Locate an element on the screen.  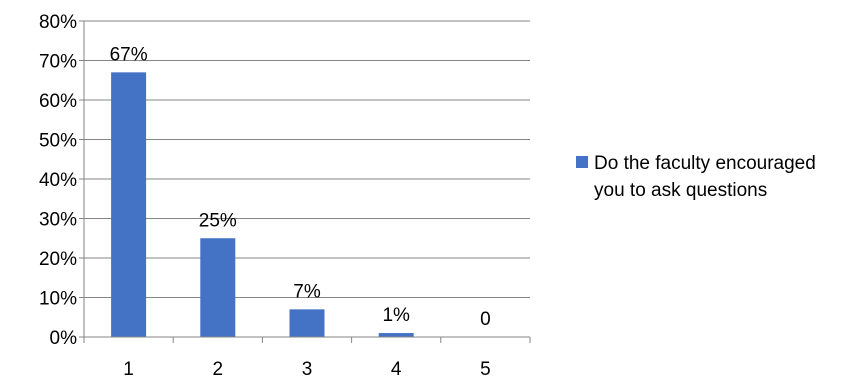
x-tick-label: 3 is located at coordinates (307, 369).